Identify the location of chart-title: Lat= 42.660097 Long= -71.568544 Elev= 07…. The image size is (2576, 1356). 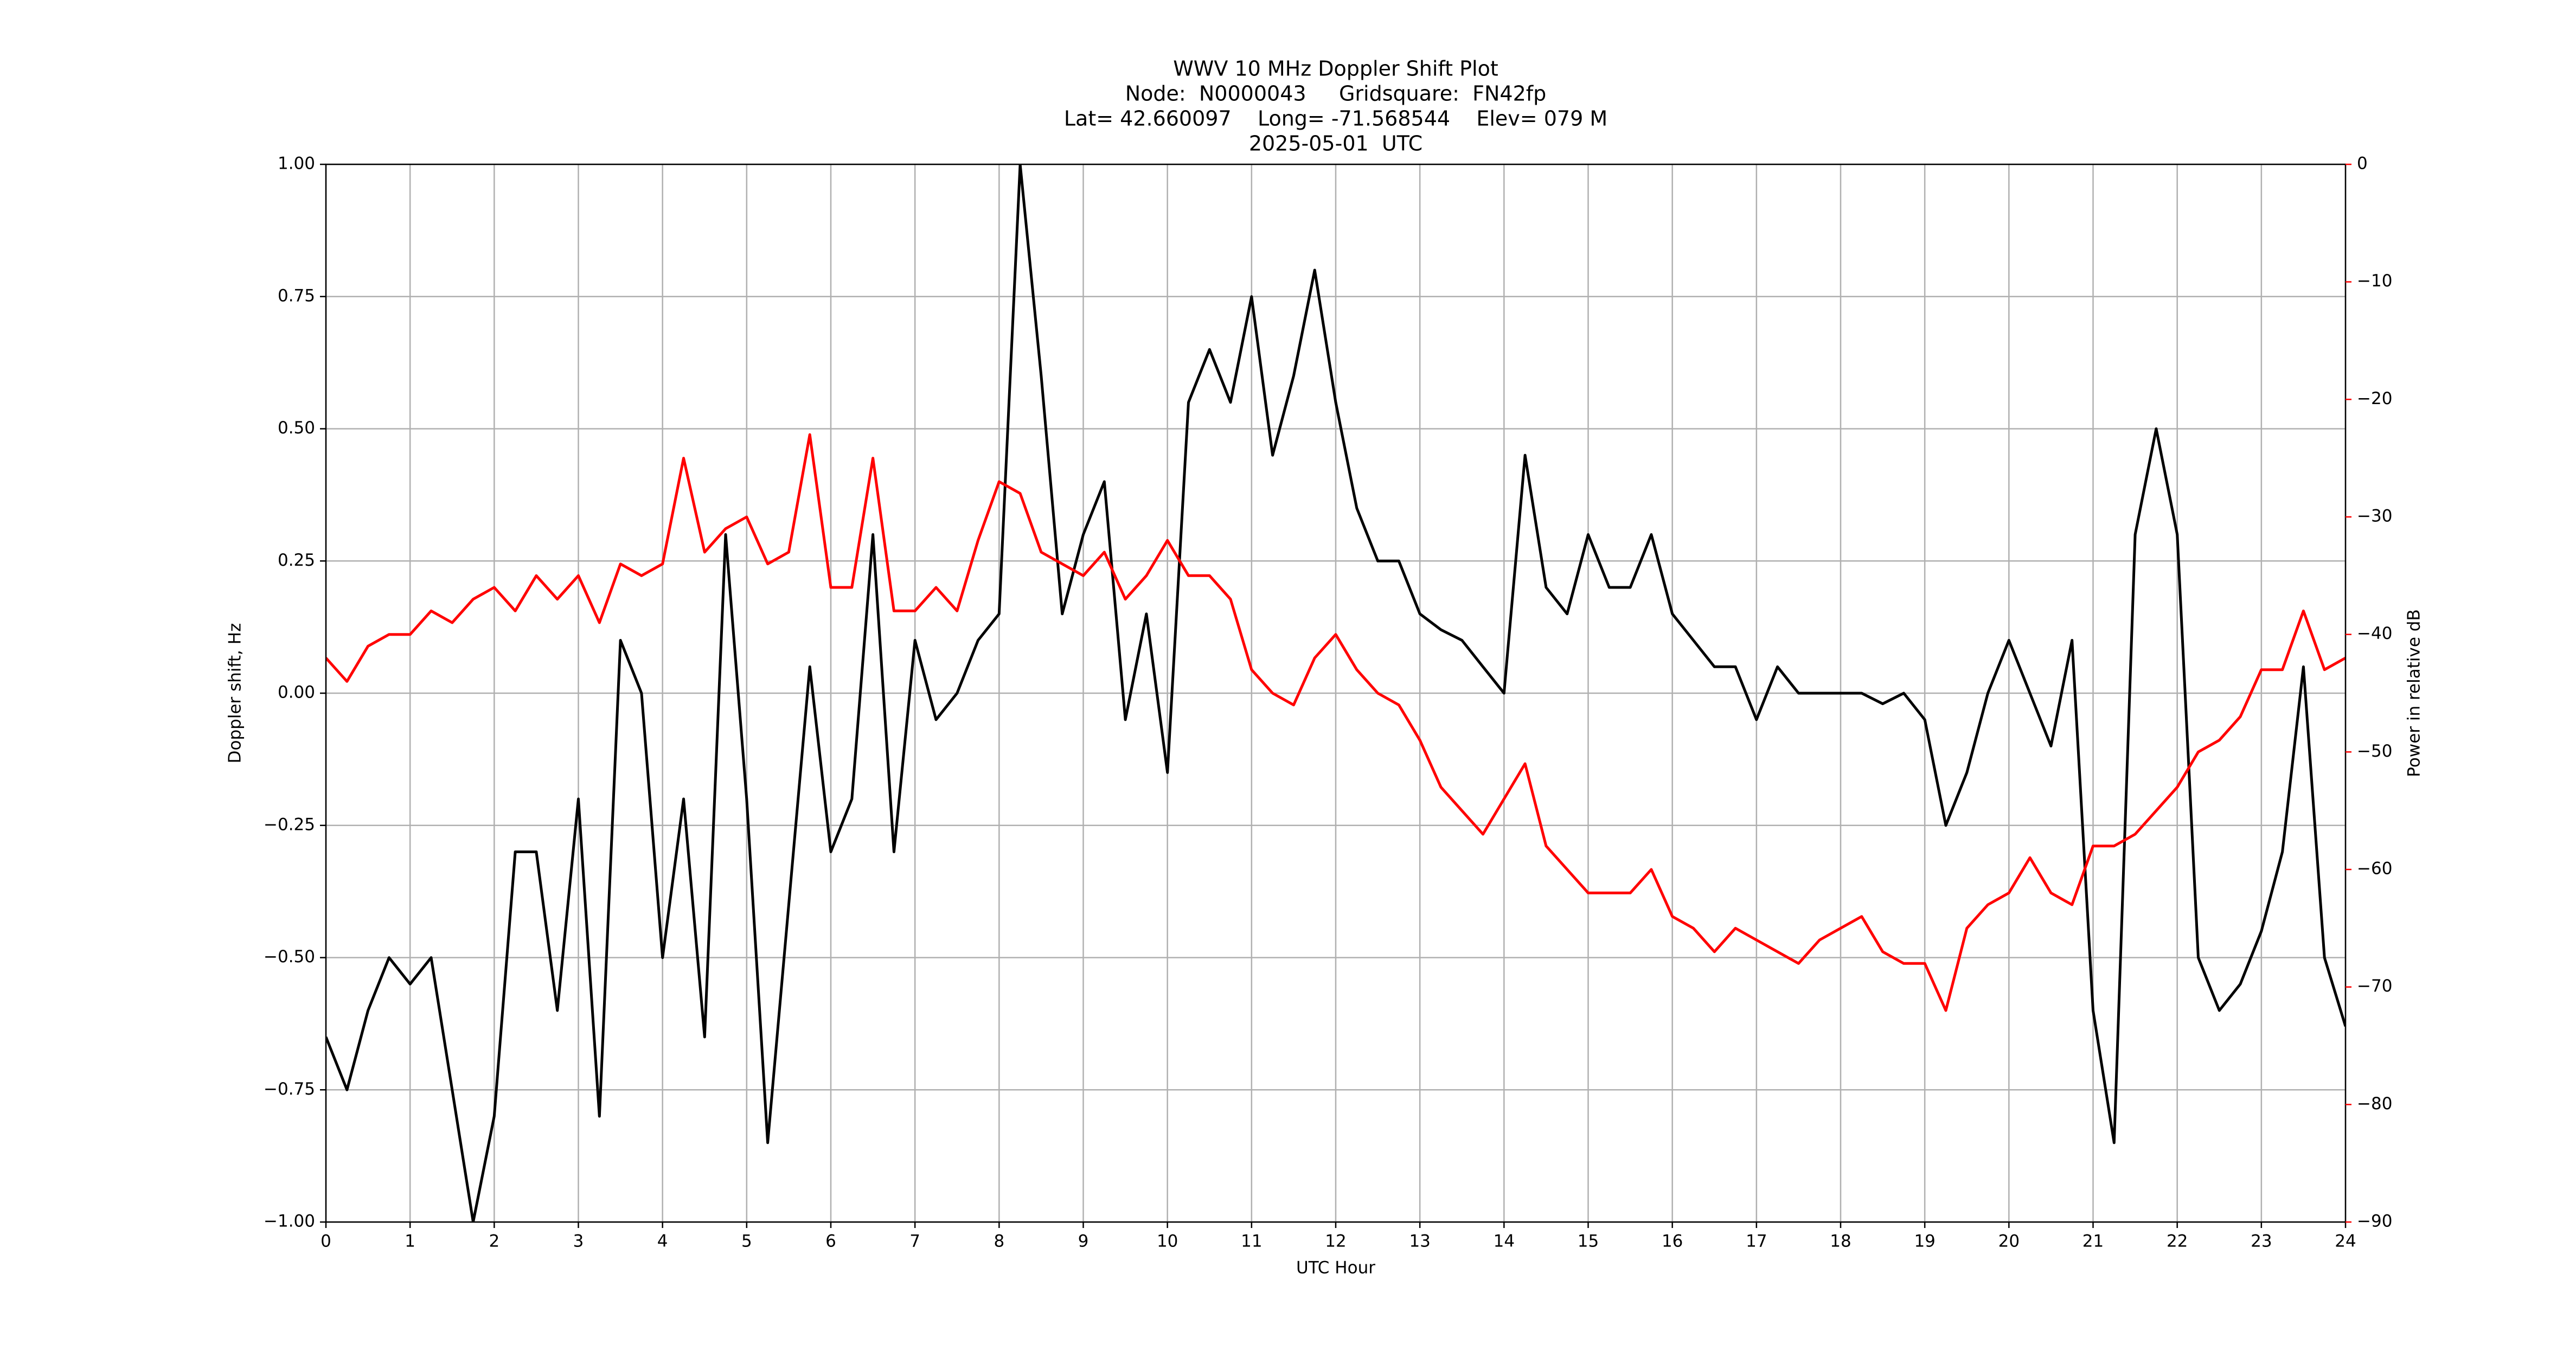
(1336, 119).